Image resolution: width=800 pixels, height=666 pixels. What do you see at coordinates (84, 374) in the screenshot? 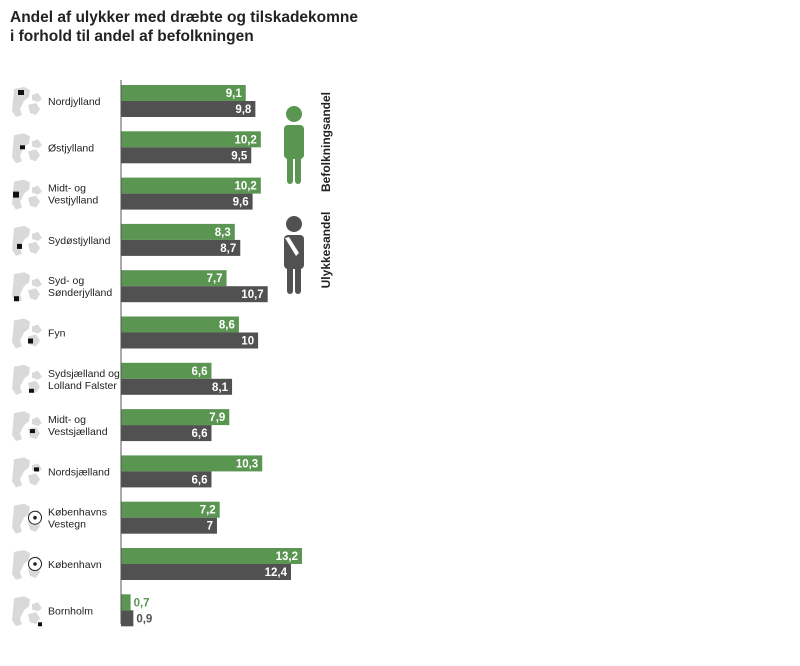
I see `region-label: Sydsjælland og` at bounding box center [84, 374].